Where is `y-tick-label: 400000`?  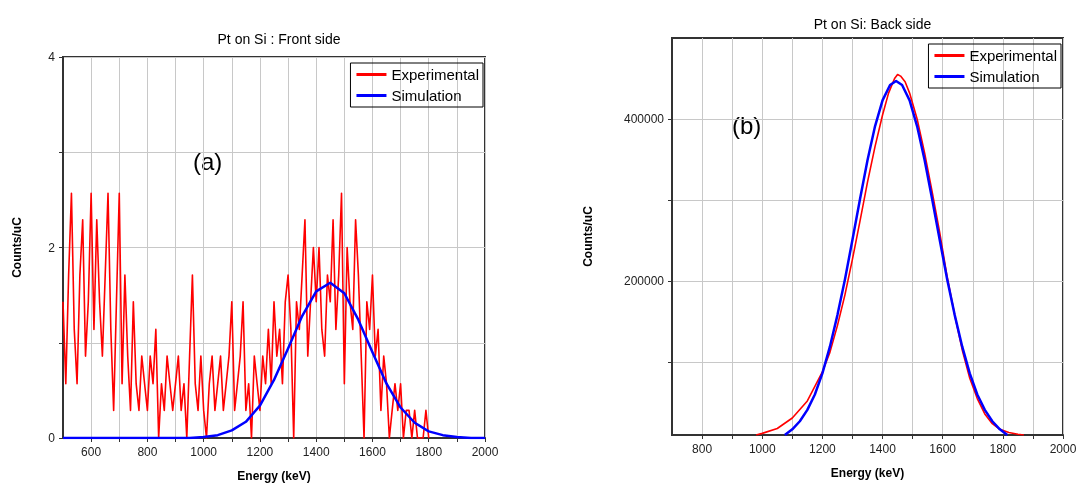
y-tick-label: 400000 is located at coordinates (644, 119).